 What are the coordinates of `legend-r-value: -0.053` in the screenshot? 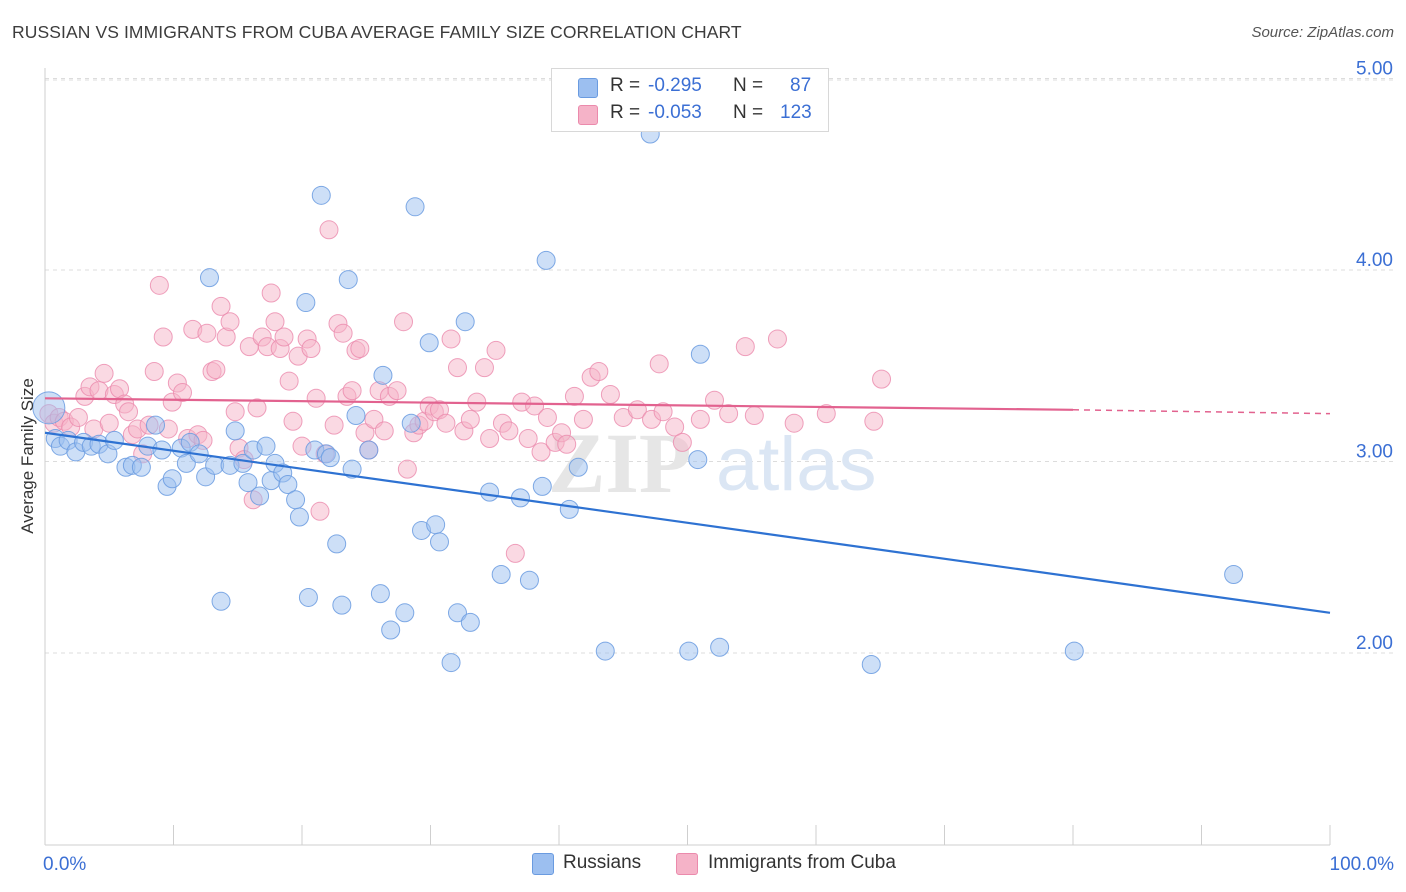 It's located at (675, 112).